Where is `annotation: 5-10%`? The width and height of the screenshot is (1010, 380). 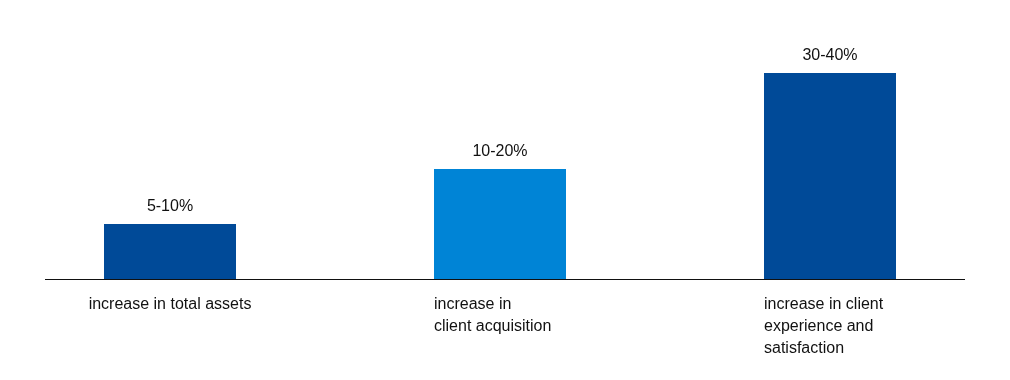 annotation: 5-10% is located at coordinates (170, 206).